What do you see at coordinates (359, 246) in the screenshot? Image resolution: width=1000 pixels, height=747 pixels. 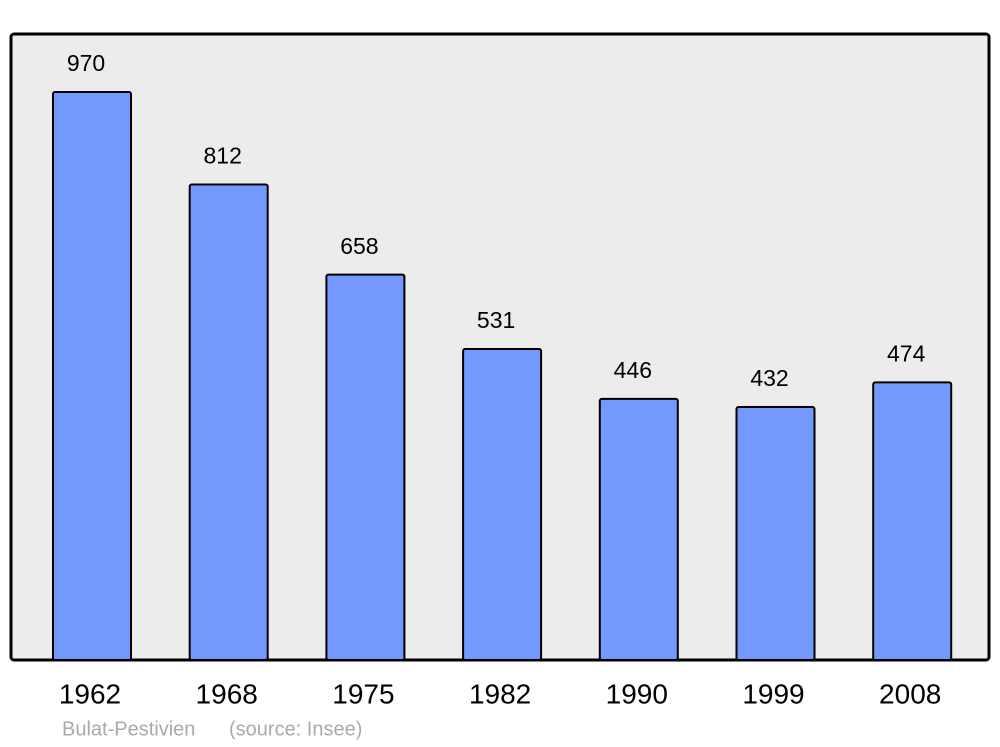 I see `value-label: 658` at bounding box center [359, 246].